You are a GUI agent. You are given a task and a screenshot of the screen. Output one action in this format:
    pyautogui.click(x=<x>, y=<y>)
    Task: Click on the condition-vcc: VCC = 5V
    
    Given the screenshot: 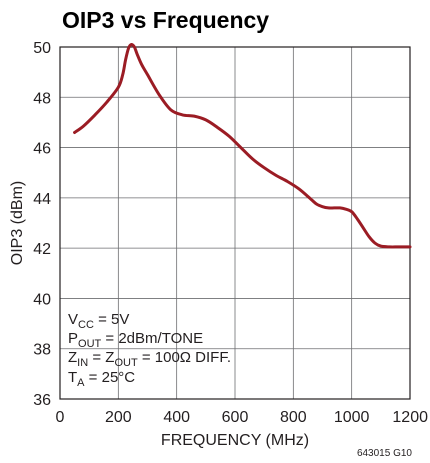 What is the action you would take?
    pyautogui.click(x=98, y=321)
    